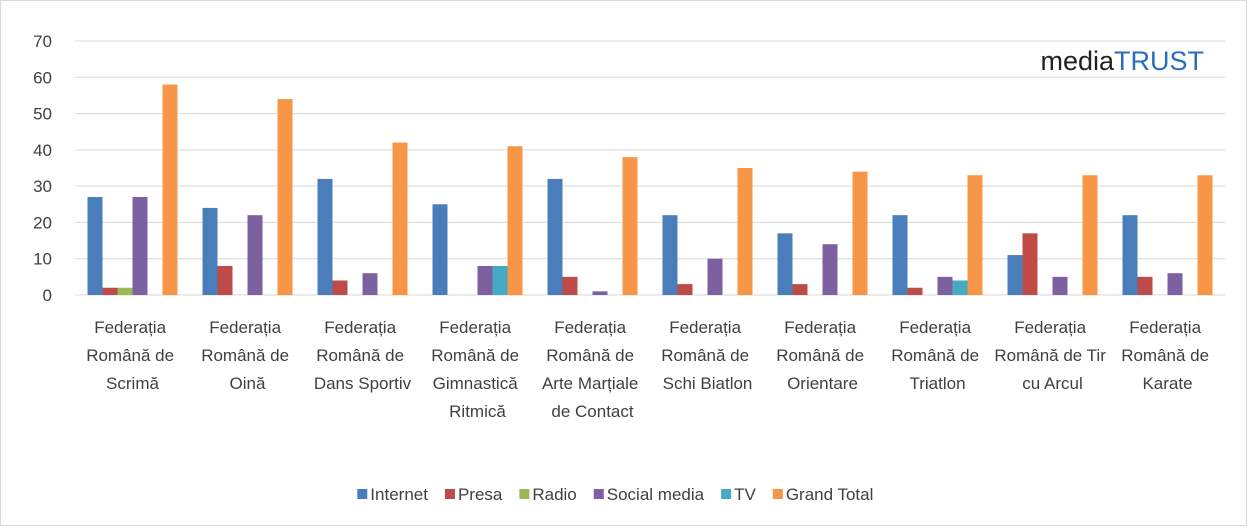 The image size is (1248, 532). I want to click on legend-label: Radio, so click(554, 494).